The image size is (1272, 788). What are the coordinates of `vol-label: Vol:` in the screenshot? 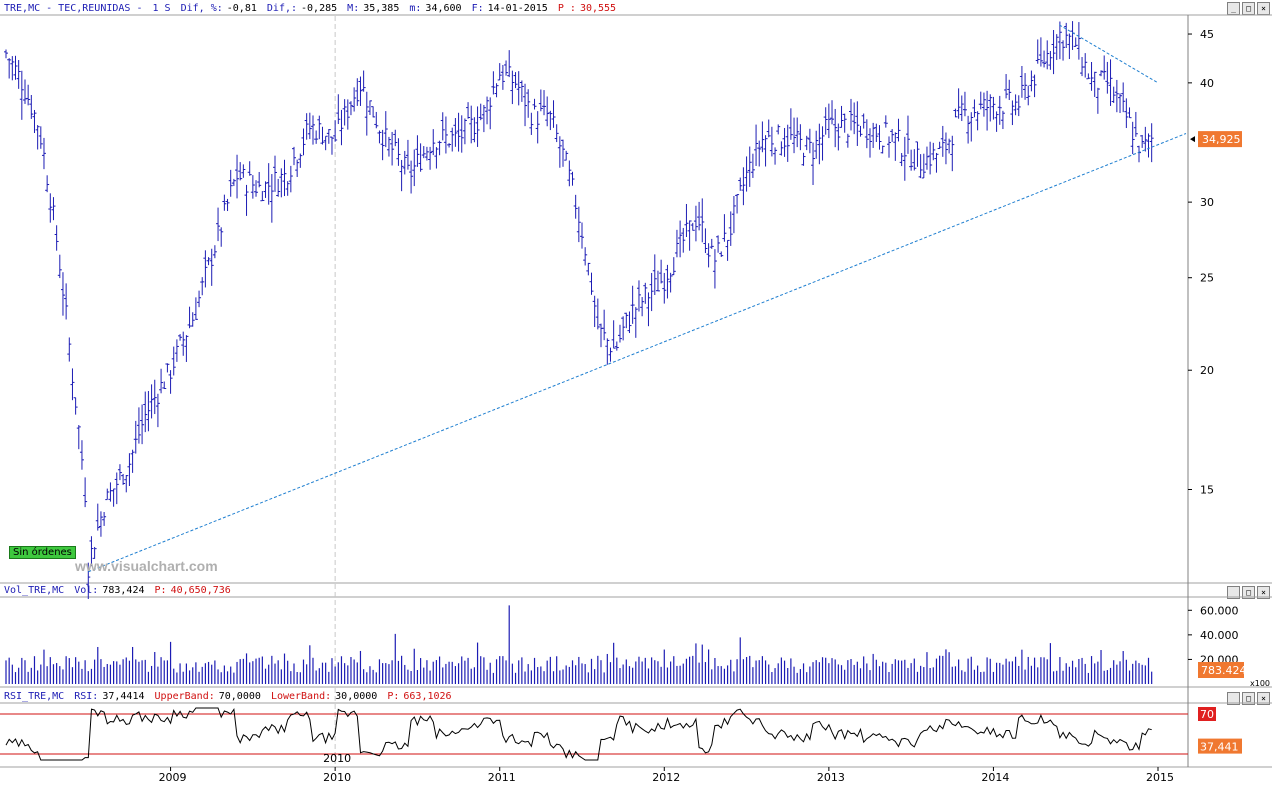 It's located at (86, 590).